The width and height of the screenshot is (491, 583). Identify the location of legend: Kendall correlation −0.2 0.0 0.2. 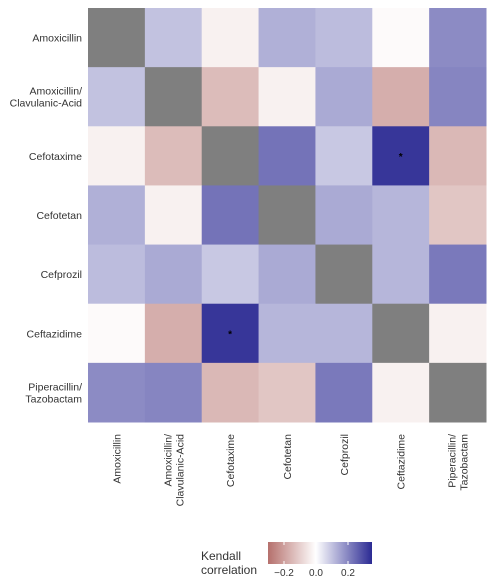
(286, 560).